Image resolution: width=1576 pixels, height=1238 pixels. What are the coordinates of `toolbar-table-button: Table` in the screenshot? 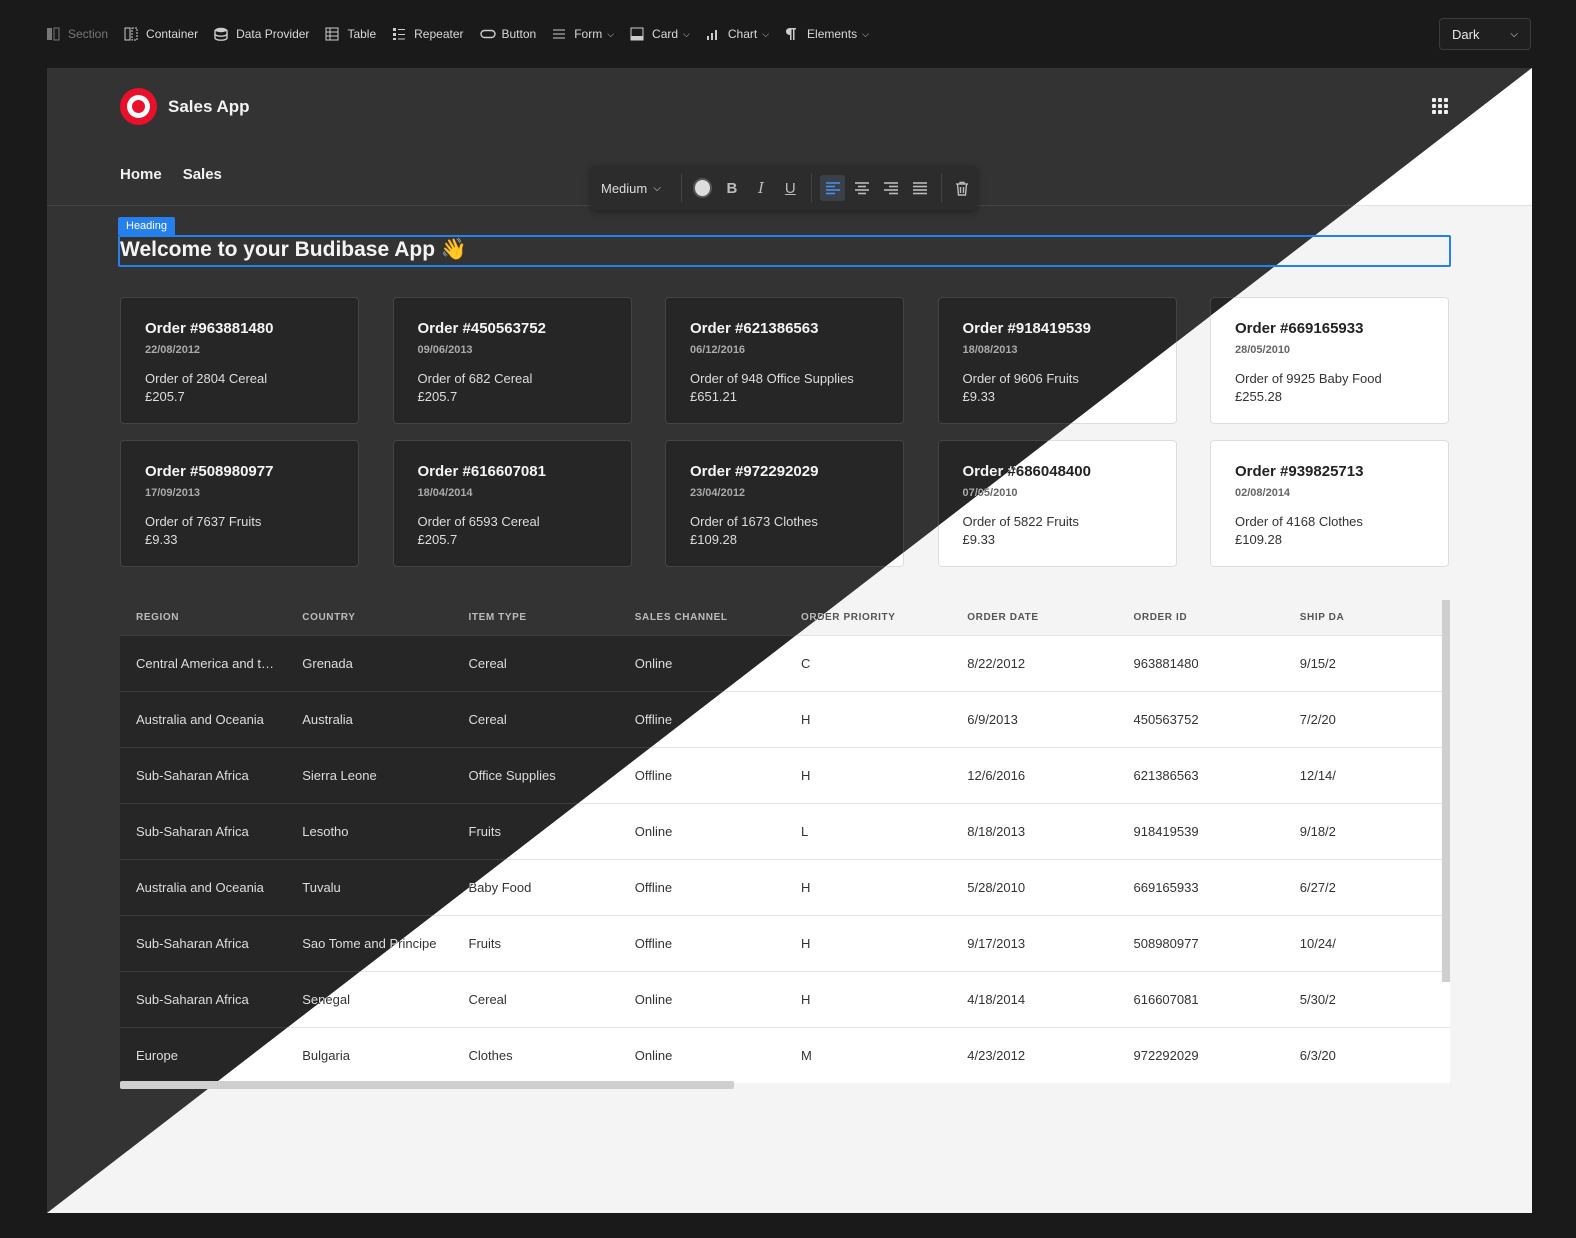 It's located at (350, 34).